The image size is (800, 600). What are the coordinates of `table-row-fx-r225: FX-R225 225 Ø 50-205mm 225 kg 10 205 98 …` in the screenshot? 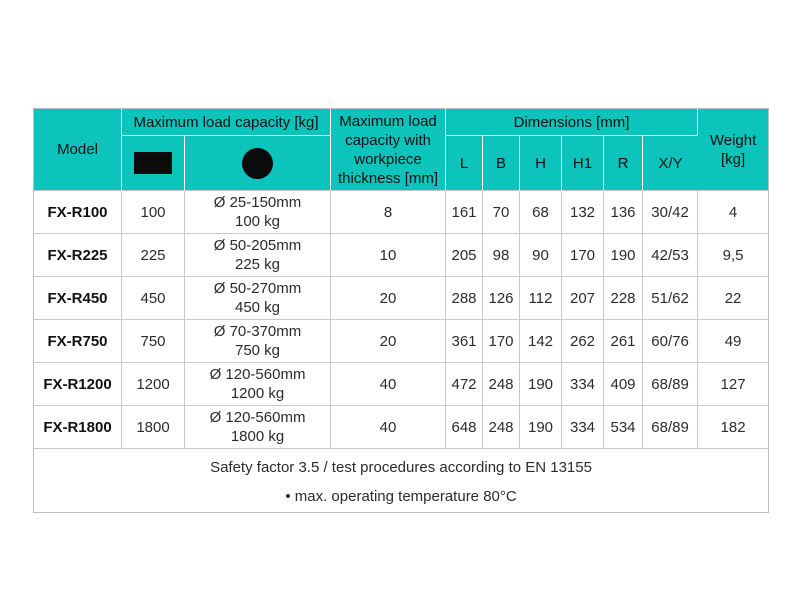 It's located at (401, 255).